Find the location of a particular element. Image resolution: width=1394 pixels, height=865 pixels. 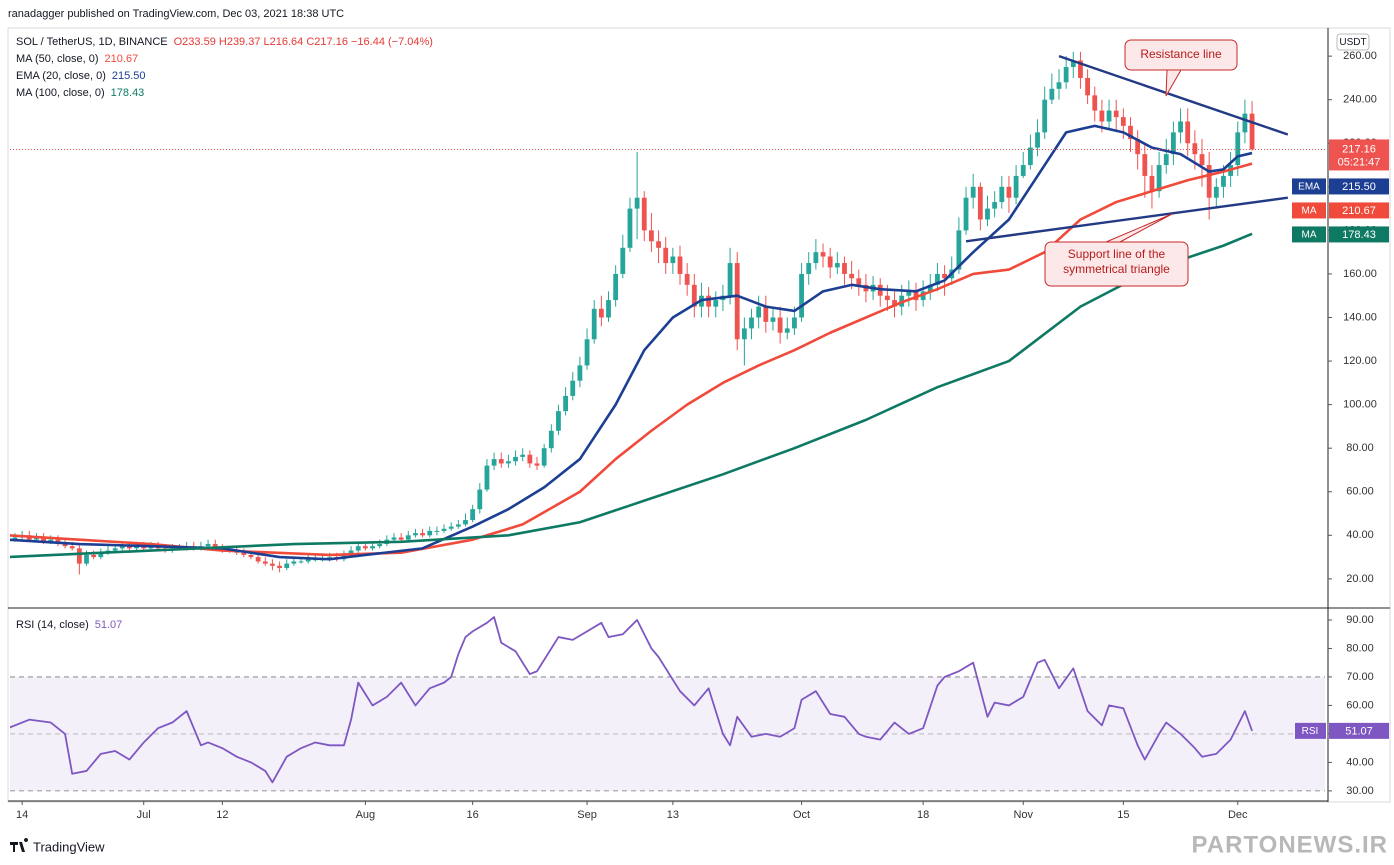

ma-tag: MA is located at coordinates (1309, 235).